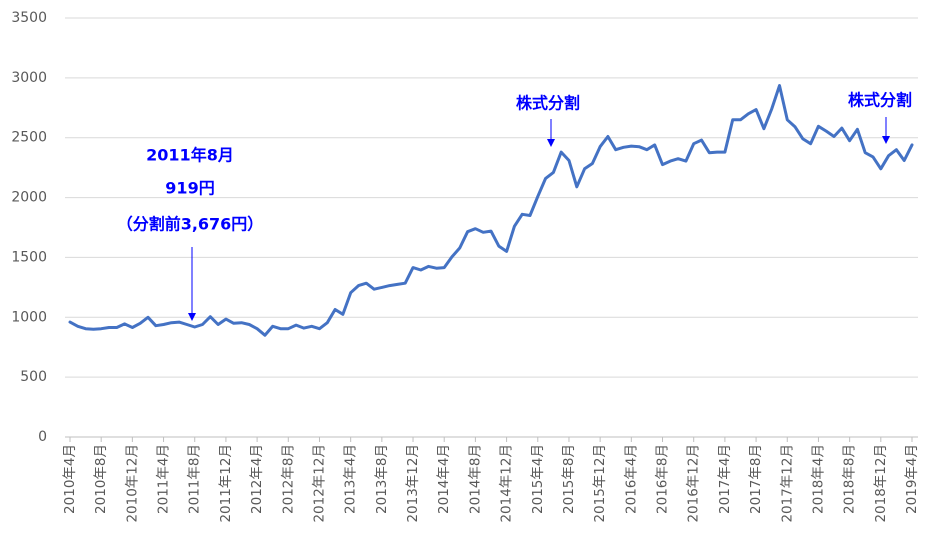 Image resolution: width=935 pixels, height=552 pixels. What do you see at coordinates (226, 483) in the screenshot?
I see `x-tick-label: 2011年12月` at bounding box center [226, 483].